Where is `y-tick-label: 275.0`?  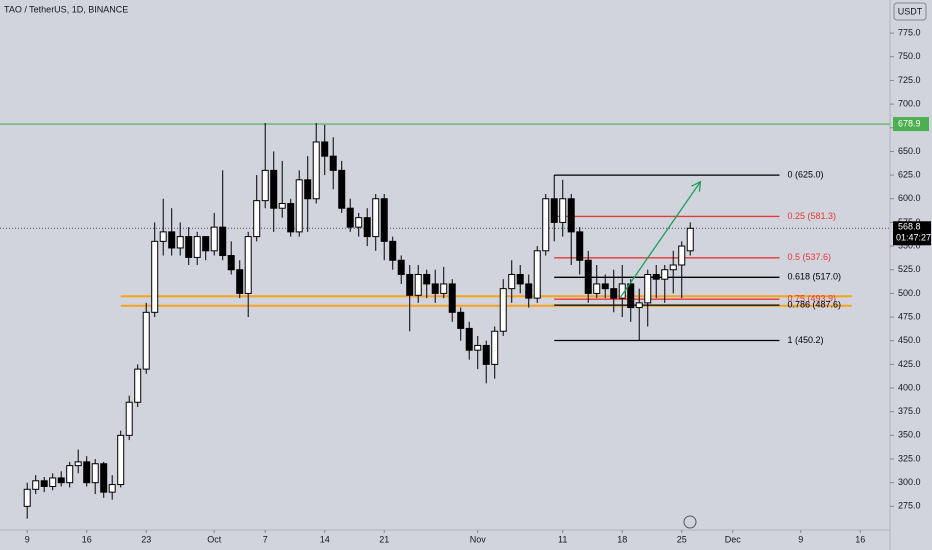 y-tick-label: 275.0 is located at coordinates (909, 506).